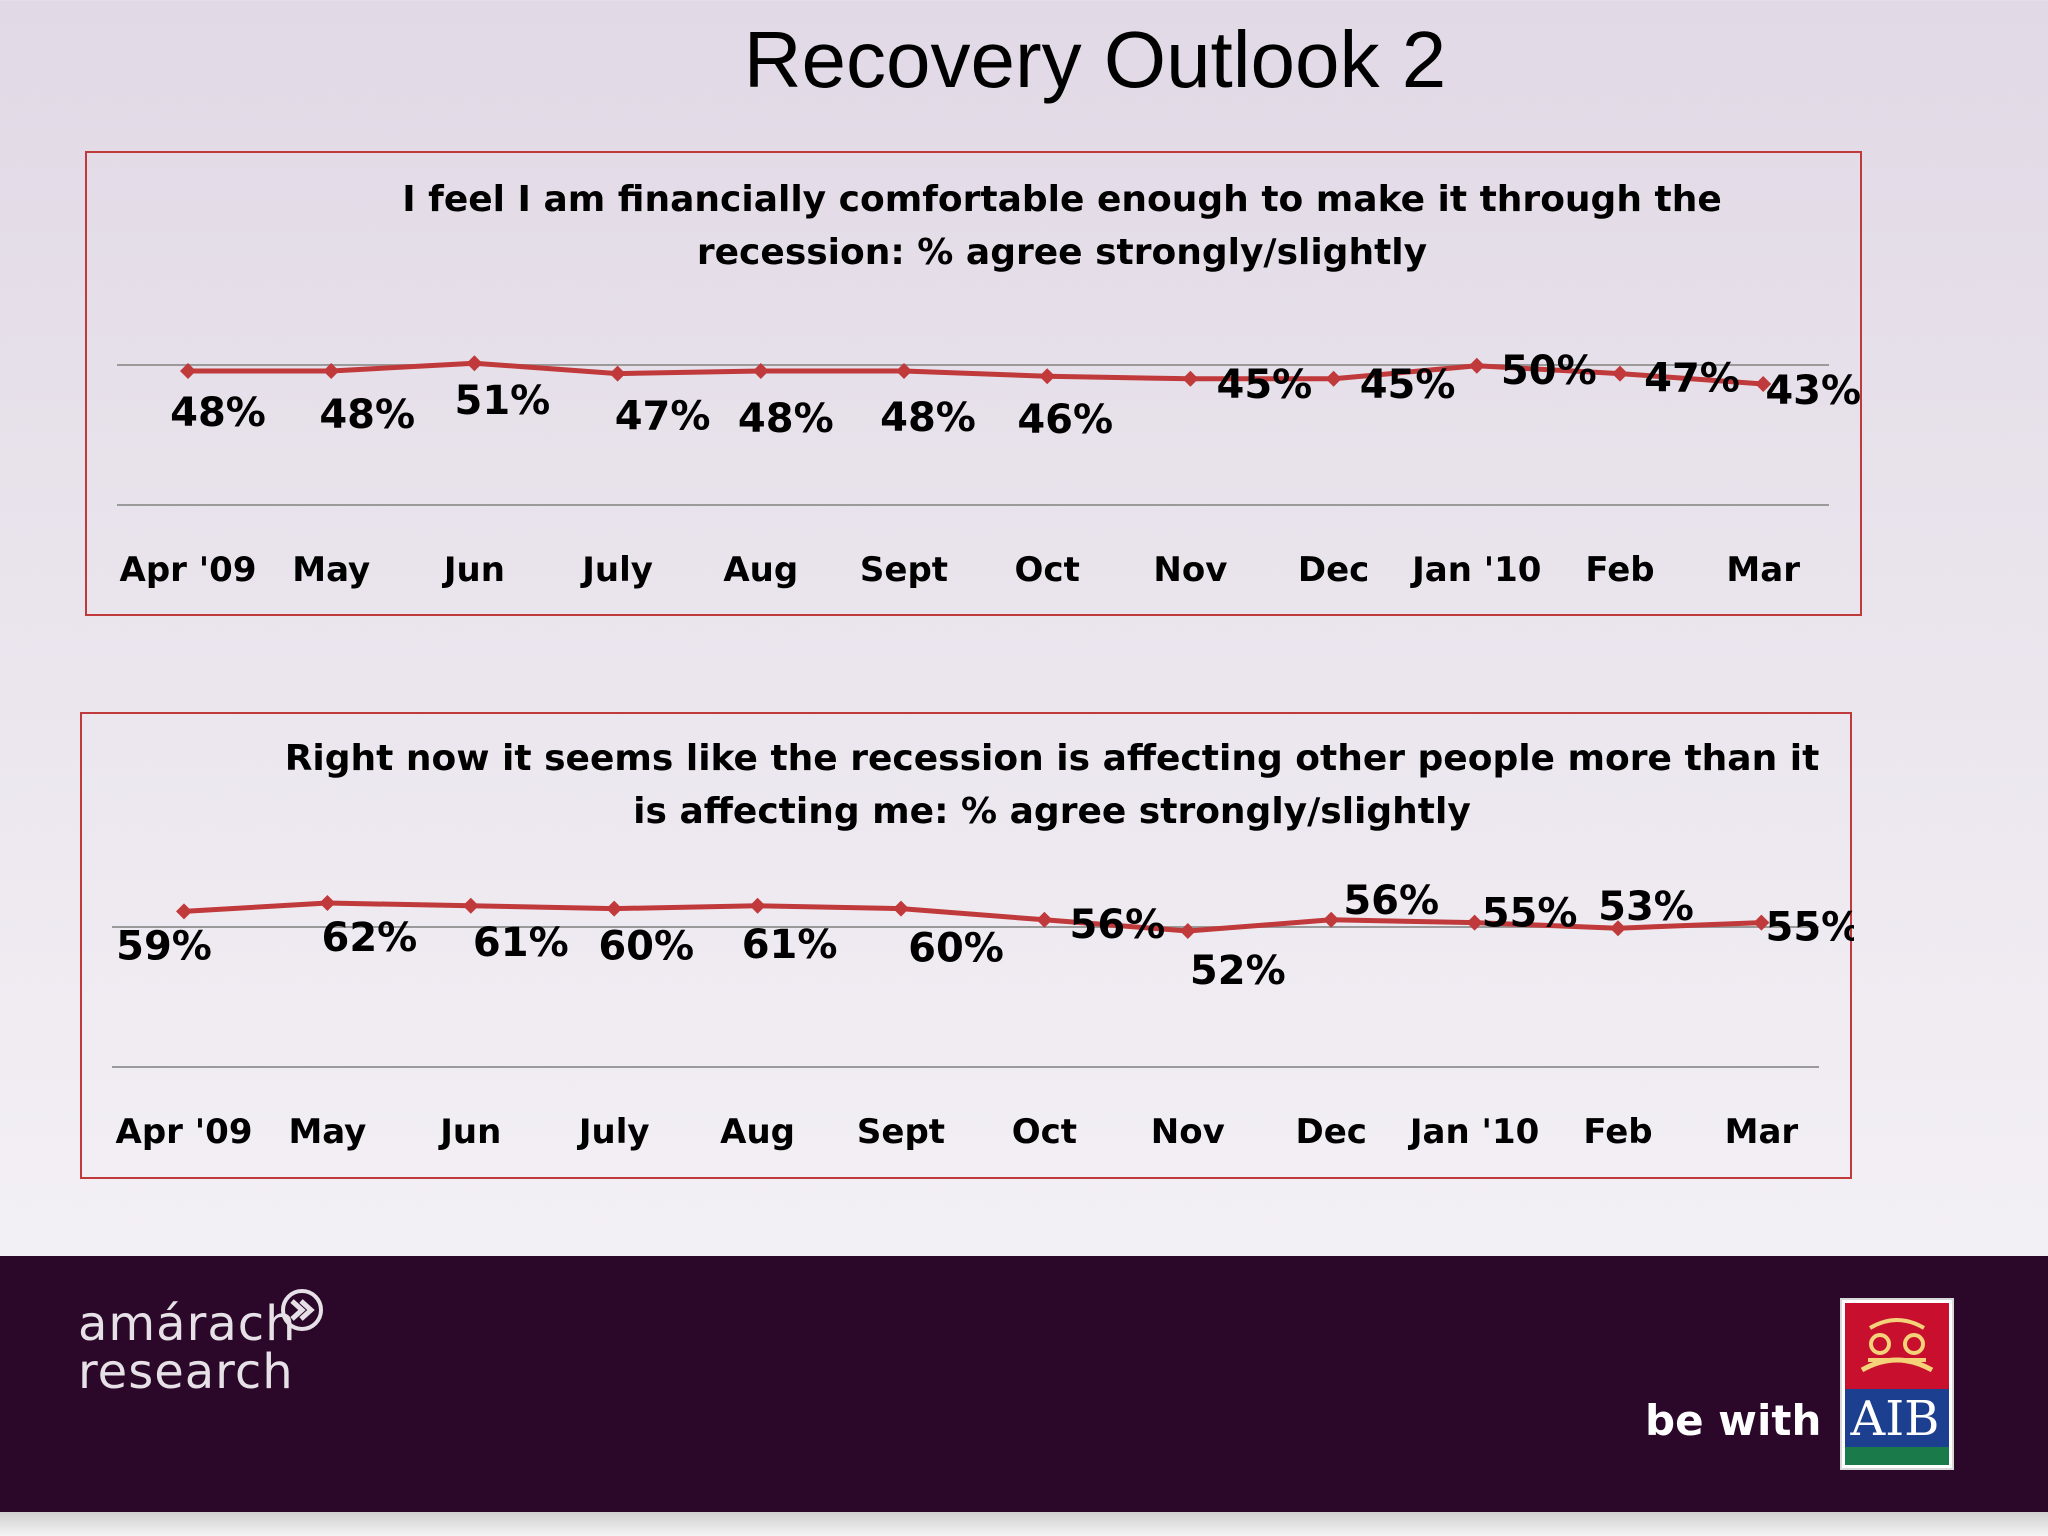 The image size is (2048, 1536). What do you see at coordinates (164, 946) in the screenshot?
I see `data-label: 59%` at bounding box center [164, 946].